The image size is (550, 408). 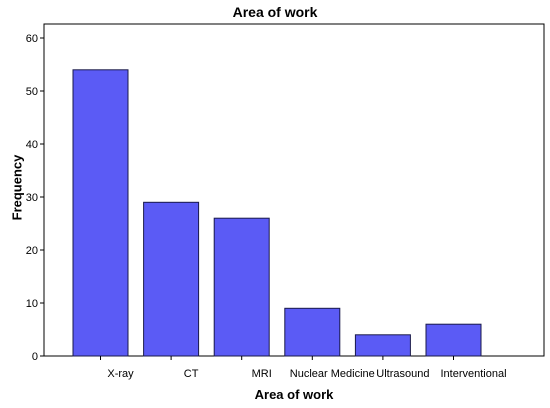 What do you see at coordinates (382, 345) in the screenshot?
I see `bar-ultrasound` at bounding box center [382, 345].